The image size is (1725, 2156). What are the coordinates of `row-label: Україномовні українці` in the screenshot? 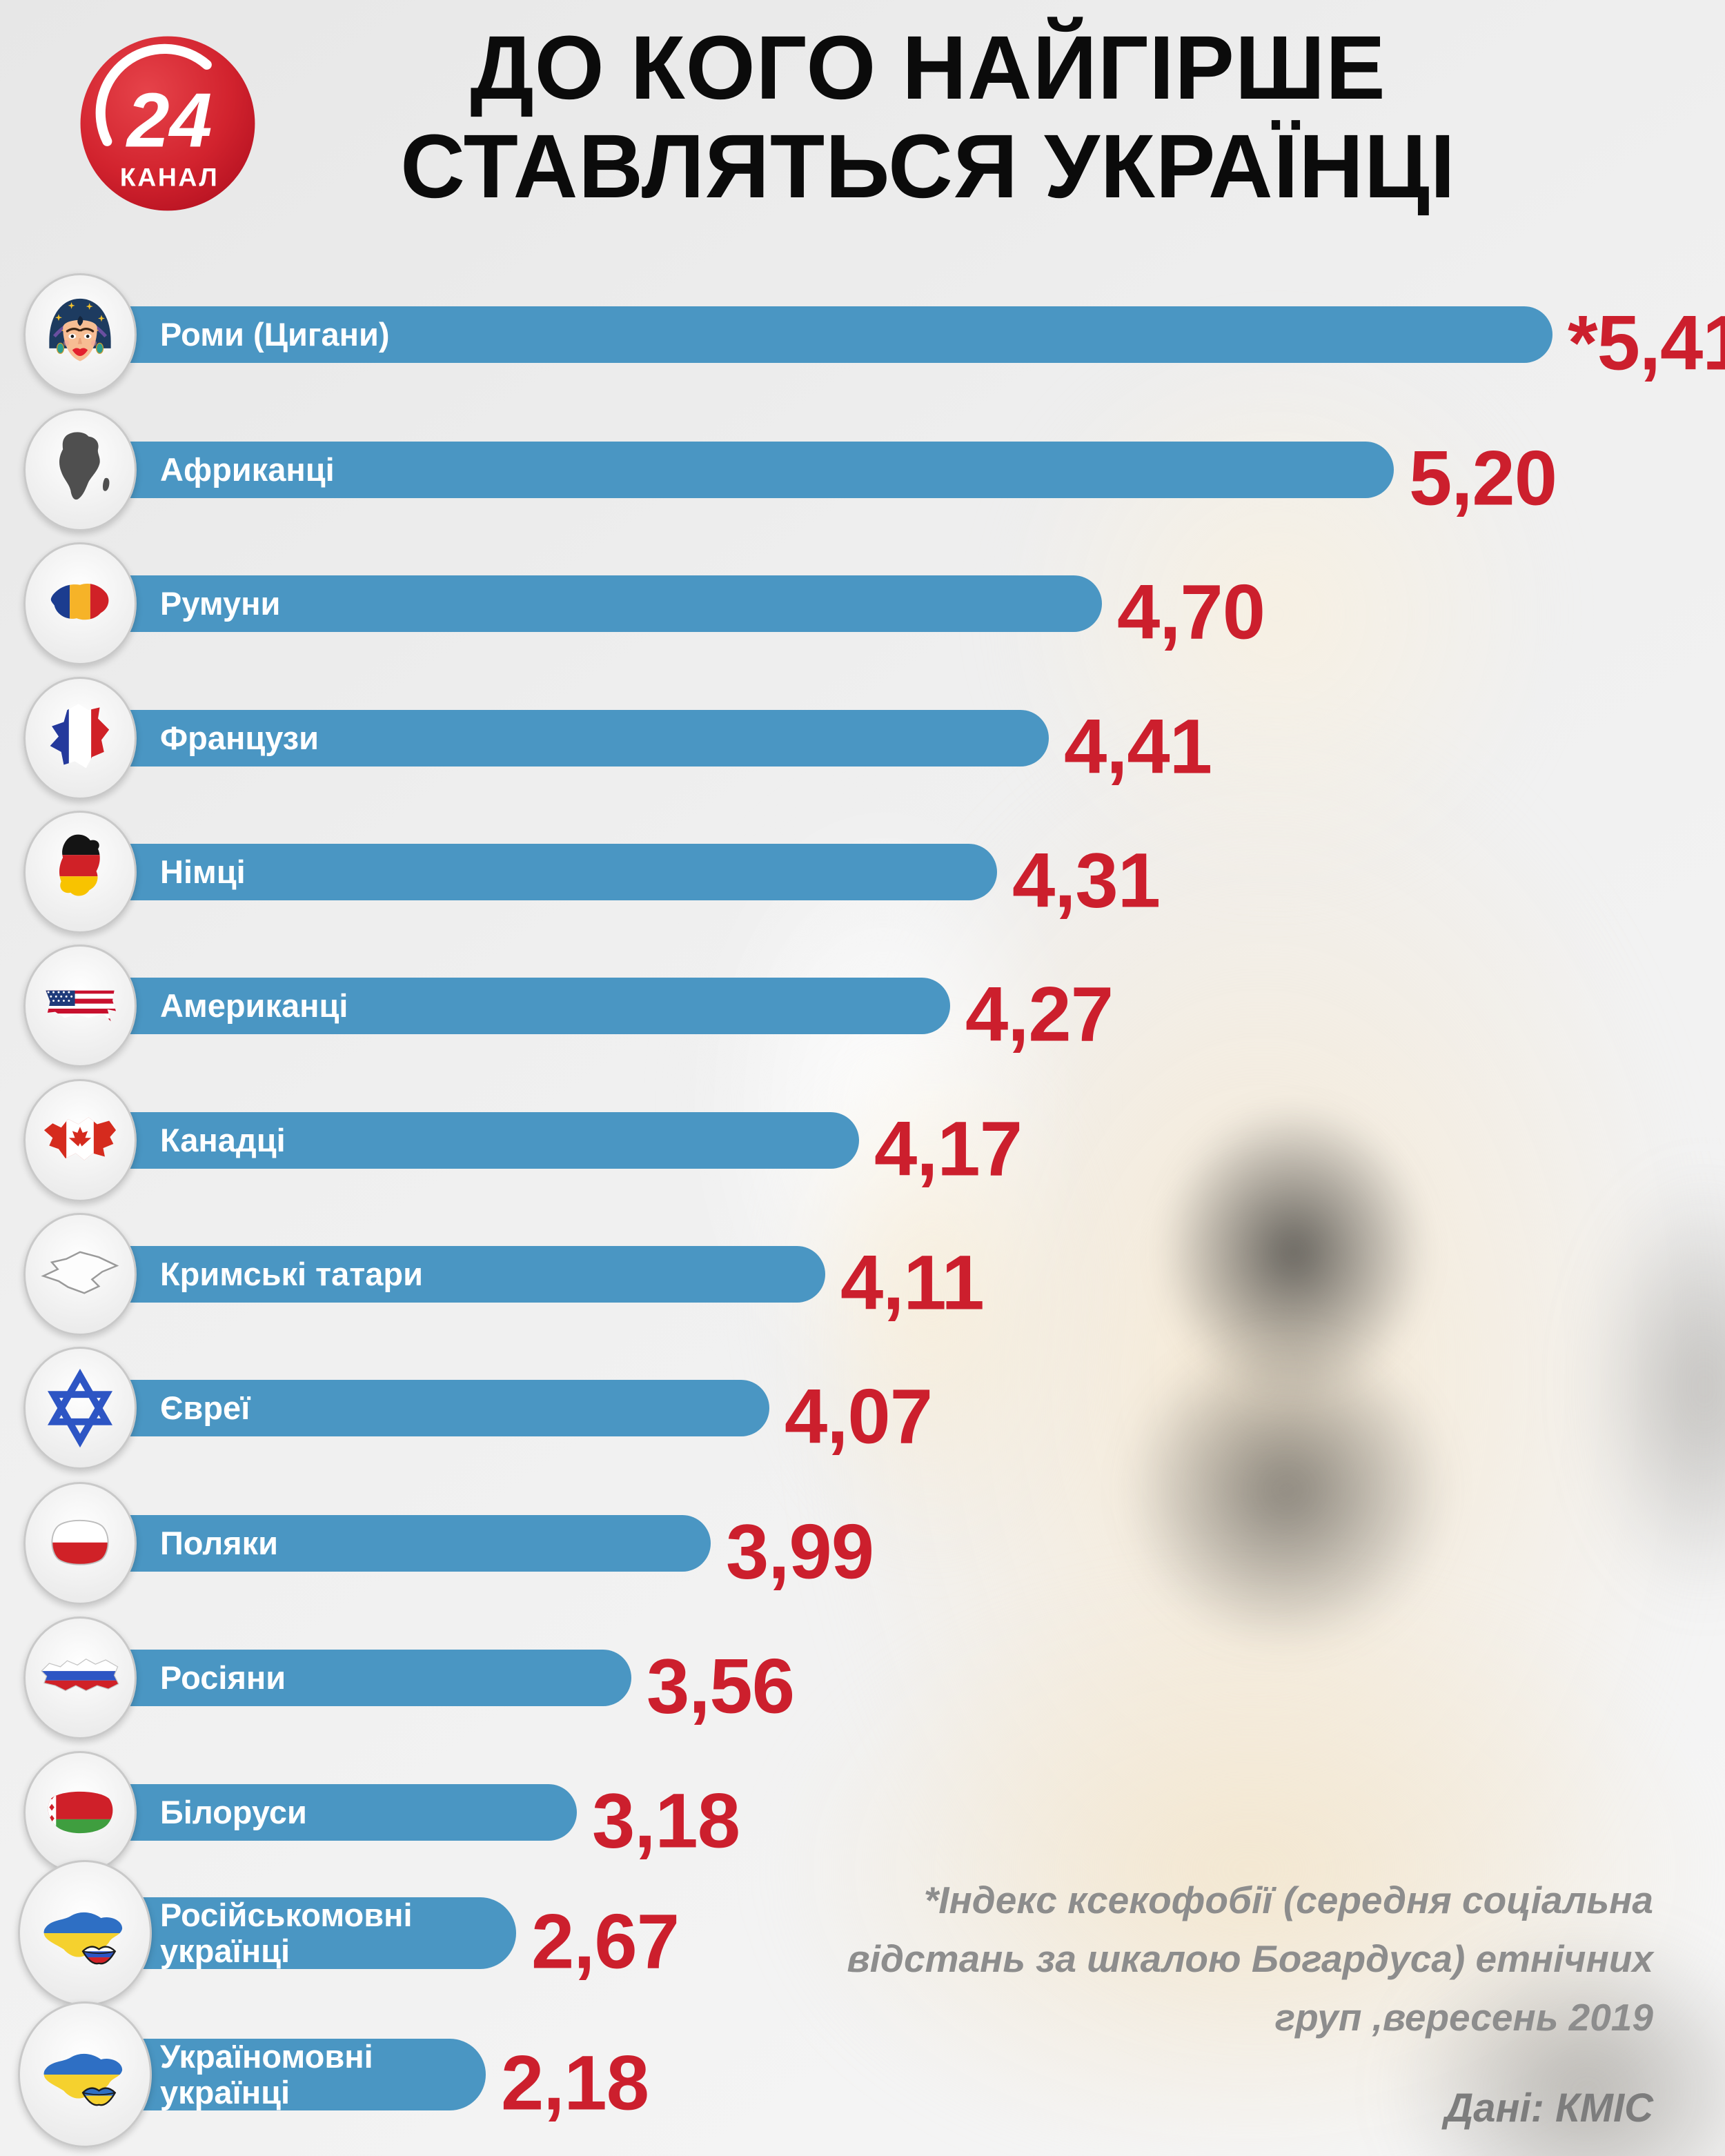 It's located at (266, 2074).